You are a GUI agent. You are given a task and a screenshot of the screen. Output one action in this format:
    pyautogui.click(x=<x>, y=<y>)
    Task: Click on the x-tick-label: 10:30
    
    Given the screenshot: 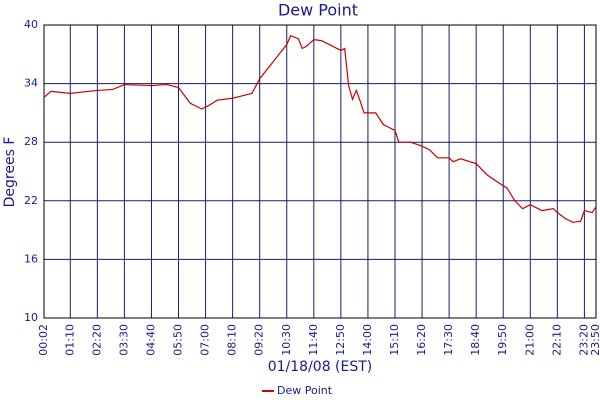 What is the action you would take?
    pyautogui.click(x=286, y=340)
    